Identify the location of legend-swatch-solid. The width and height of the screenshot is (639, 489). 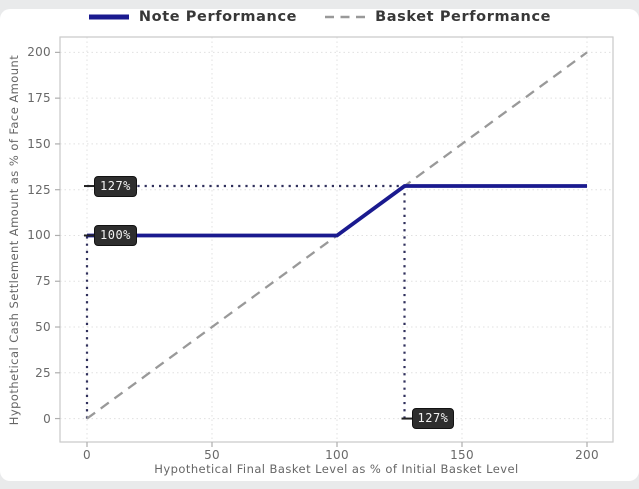
(108, 17).